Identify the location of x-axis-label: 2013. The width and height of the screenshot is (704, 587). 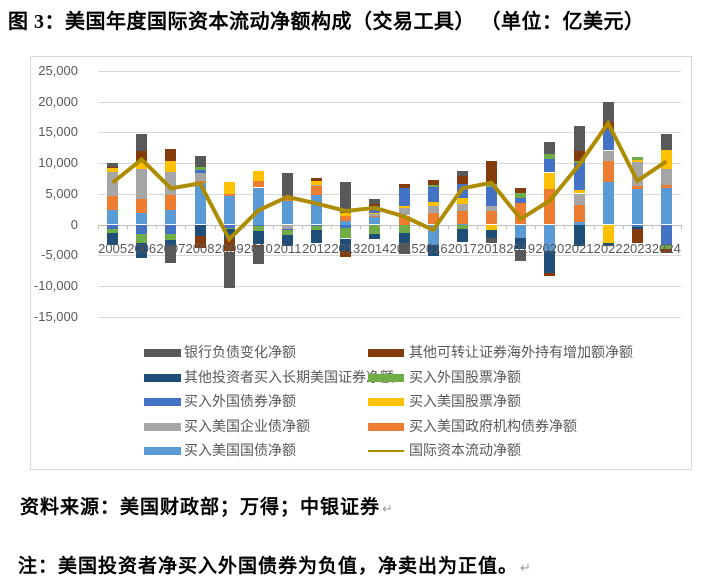
(346, 248).